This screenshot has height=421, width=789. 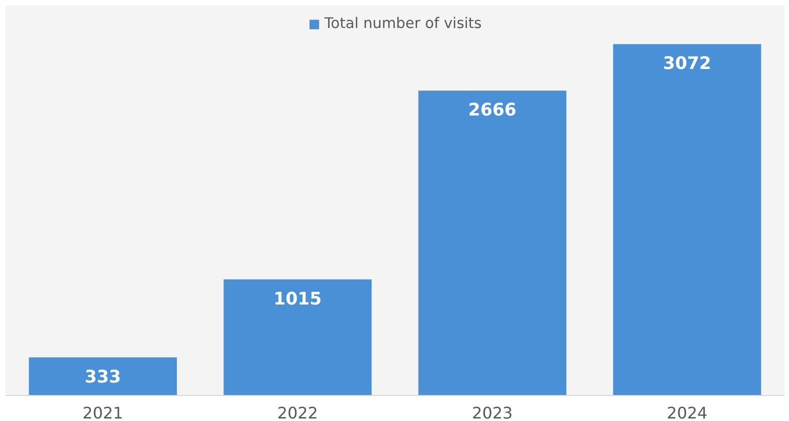 What do you see at coordinates (492, 110) in the screenshot?
I see `data-label: 2666` at bounding box center [492, 110].